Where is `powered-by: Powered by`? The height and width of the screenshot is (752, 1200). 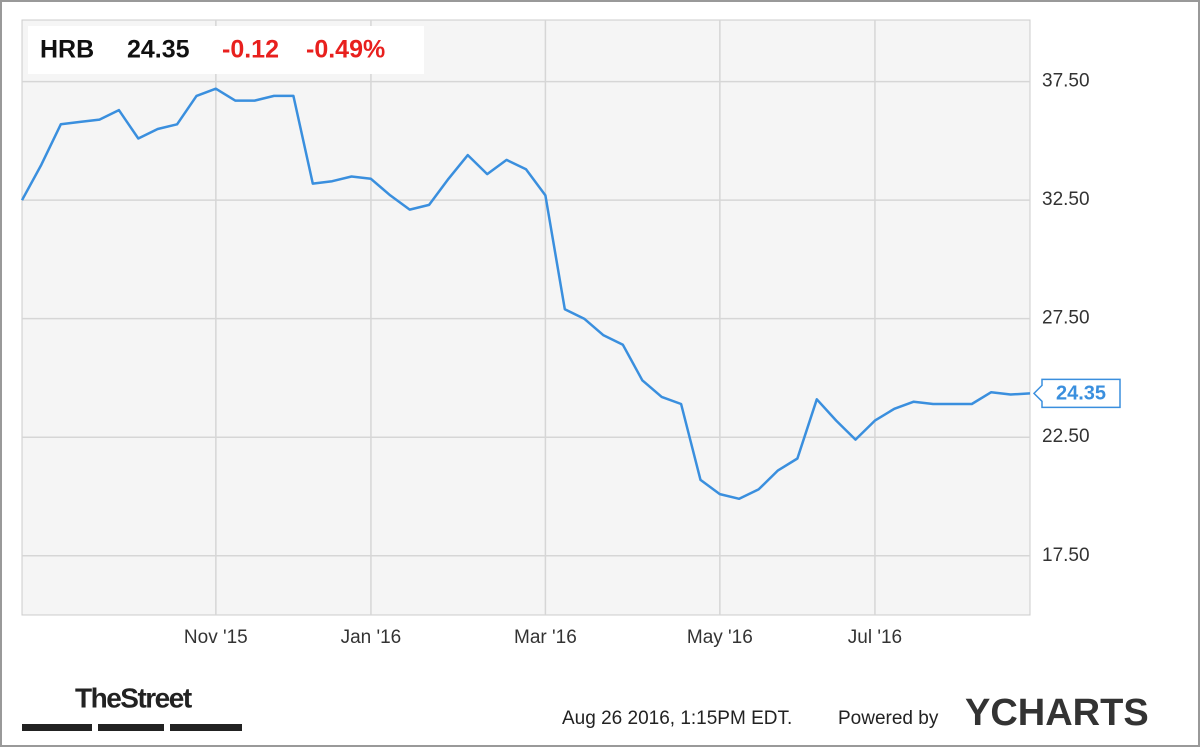
powered-by: Powered by is located at coordinates (888, 718).